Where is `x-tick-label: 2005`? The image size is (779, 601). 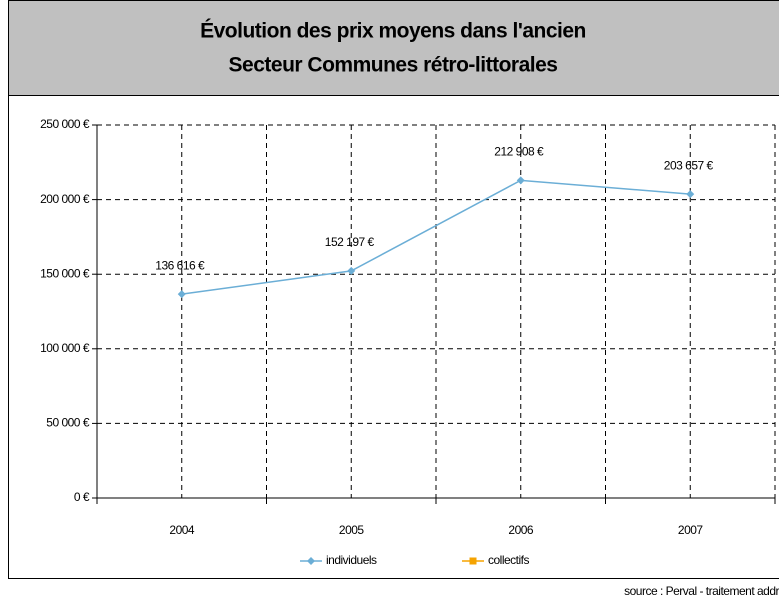 x-tick-label: 2005 is located at coordinates (352, 530).